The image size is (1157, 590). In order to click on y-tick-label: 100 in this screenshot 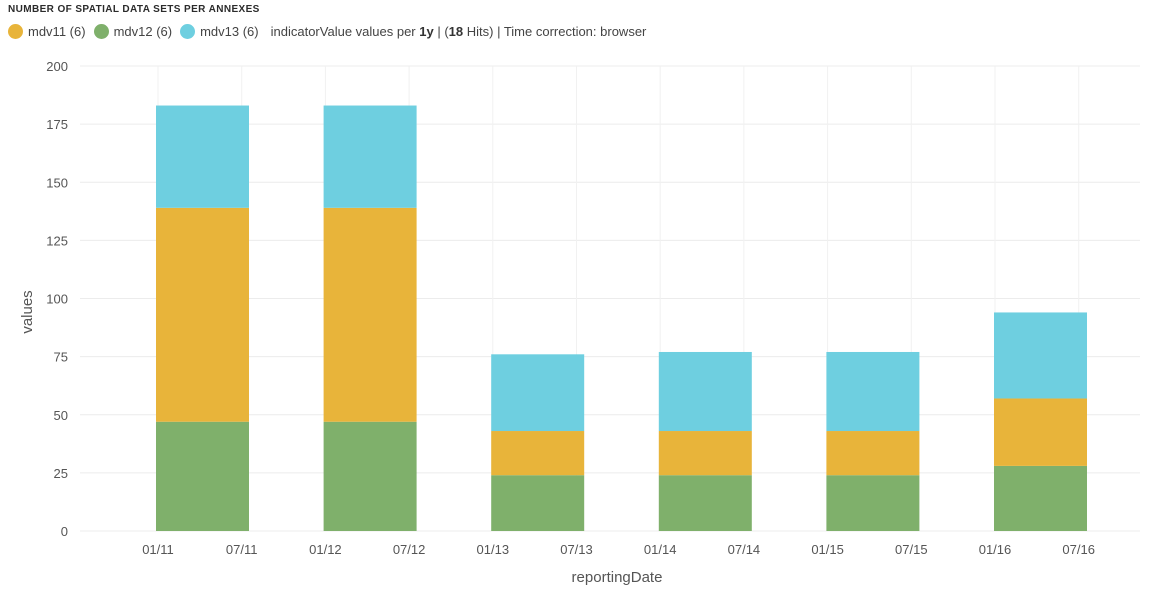, I will do `click(57, 299)`.